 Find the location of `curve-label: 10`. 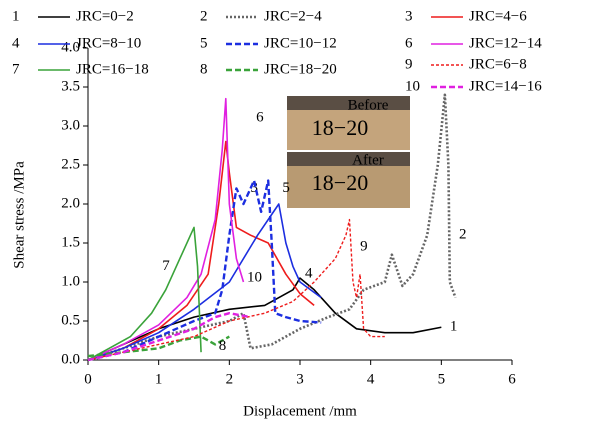

curve-label: 10 is located at coordinates (254, 278).